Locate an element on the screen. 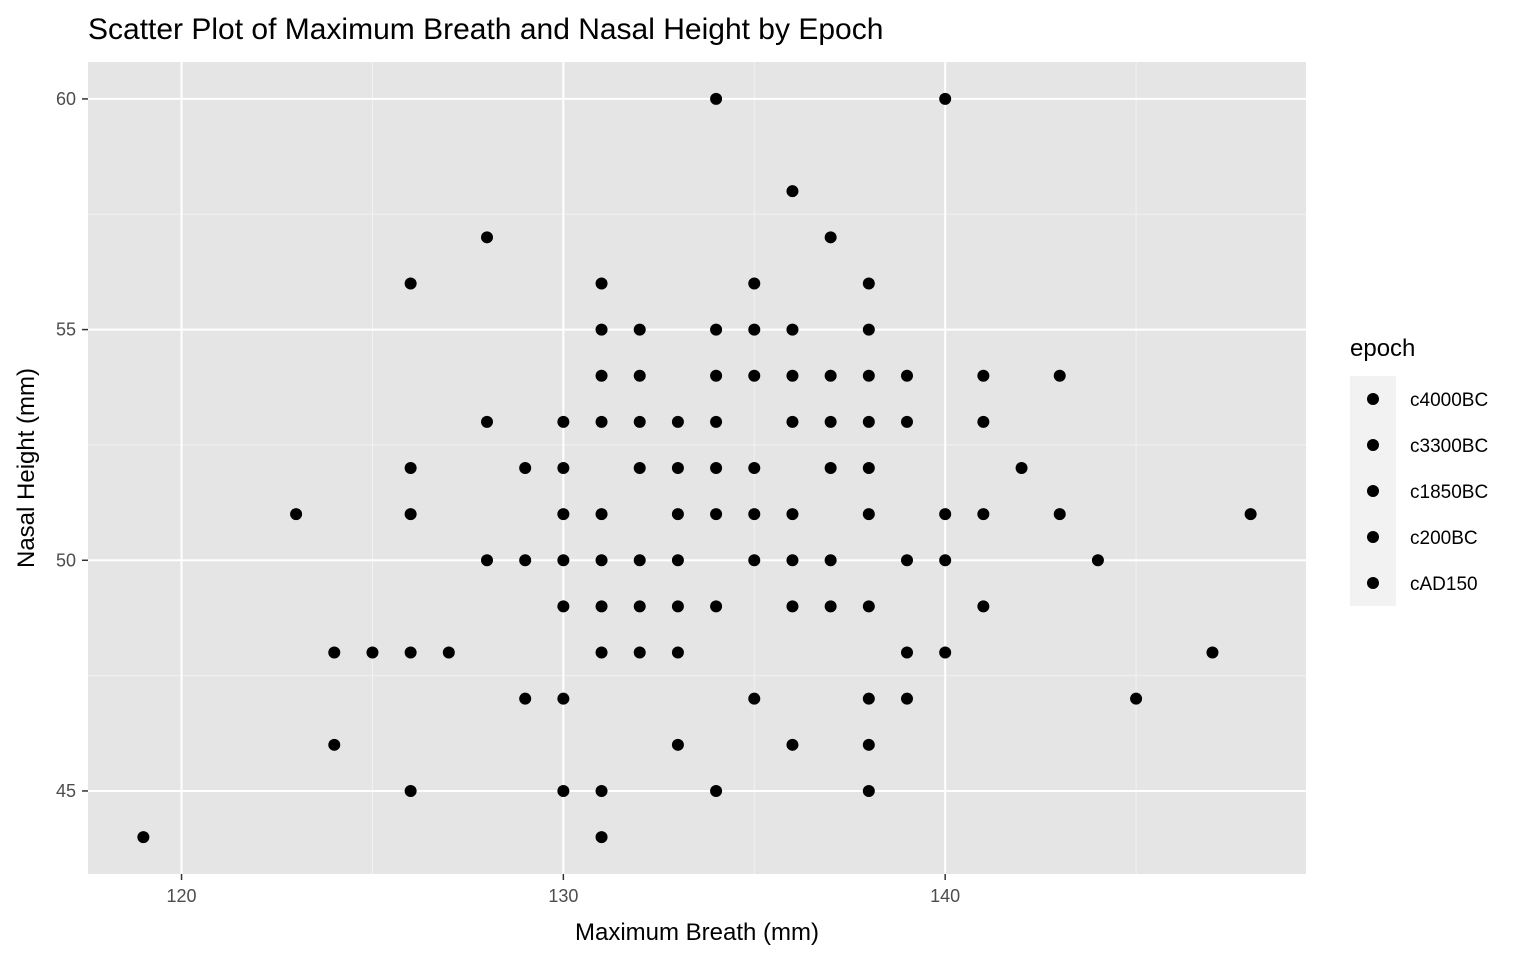 This screenshot has width=1536, height=965. x-axis-title: Maximum Breath (mm) is located at coordinates (697, 932).